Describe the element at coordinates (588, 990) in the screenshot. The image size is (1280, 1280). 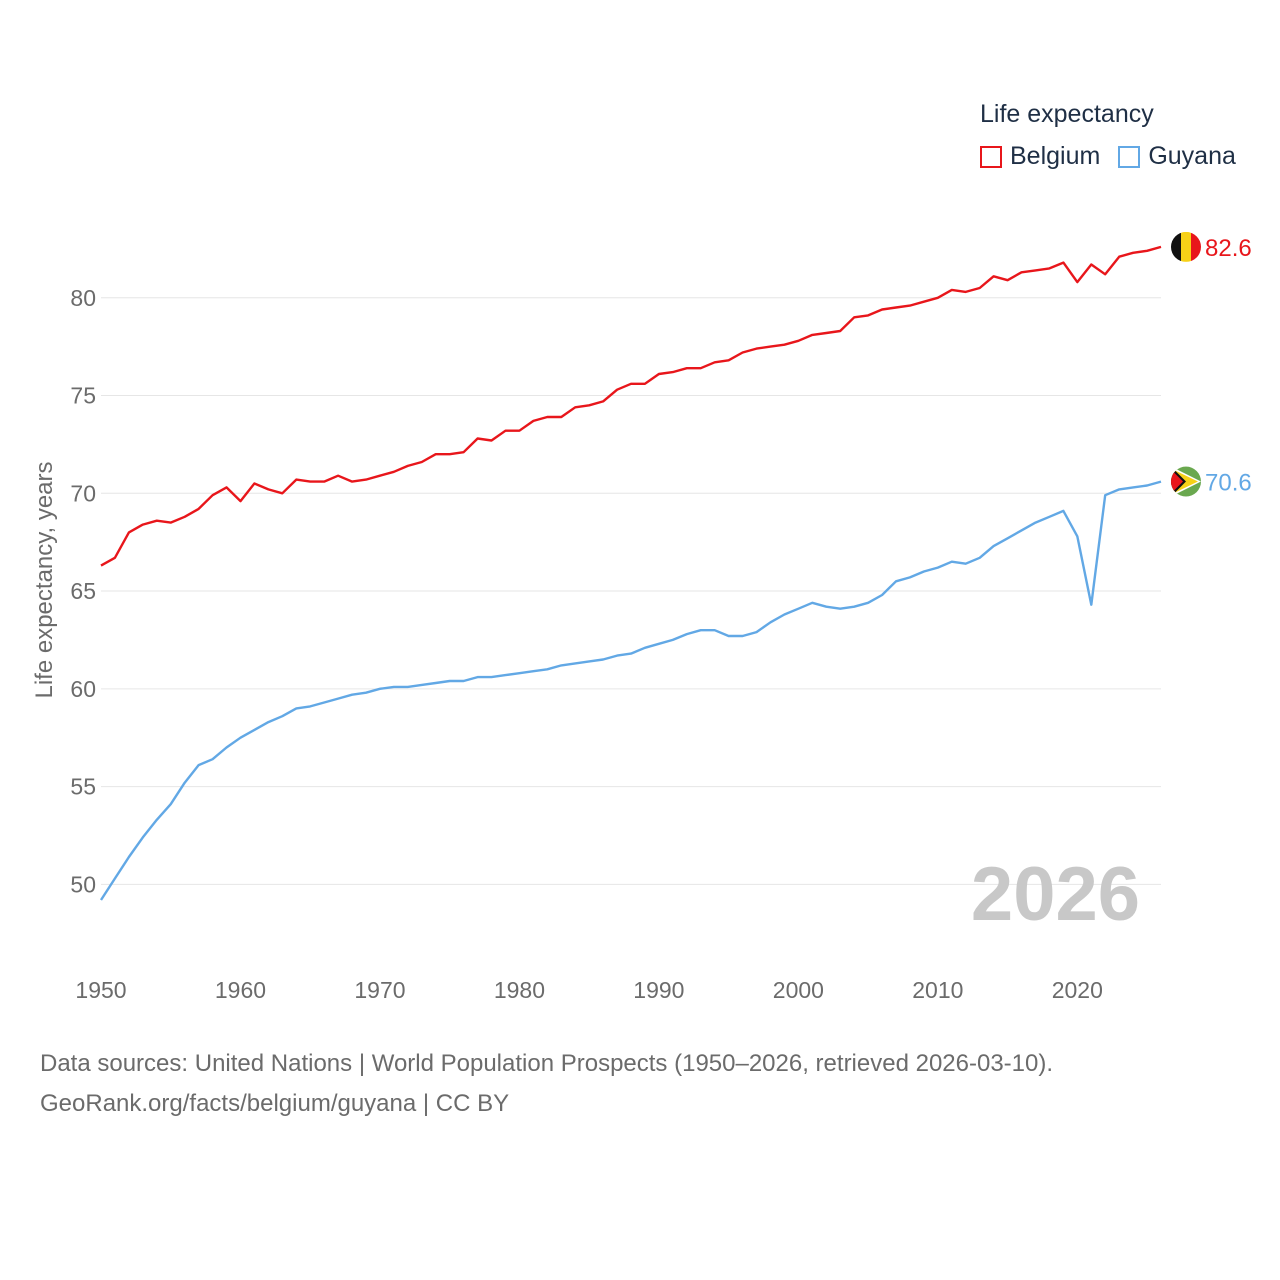
I see `x-tick-labels: 1950 1960 1970 1980 1990 2000 2010 2020` at that location.